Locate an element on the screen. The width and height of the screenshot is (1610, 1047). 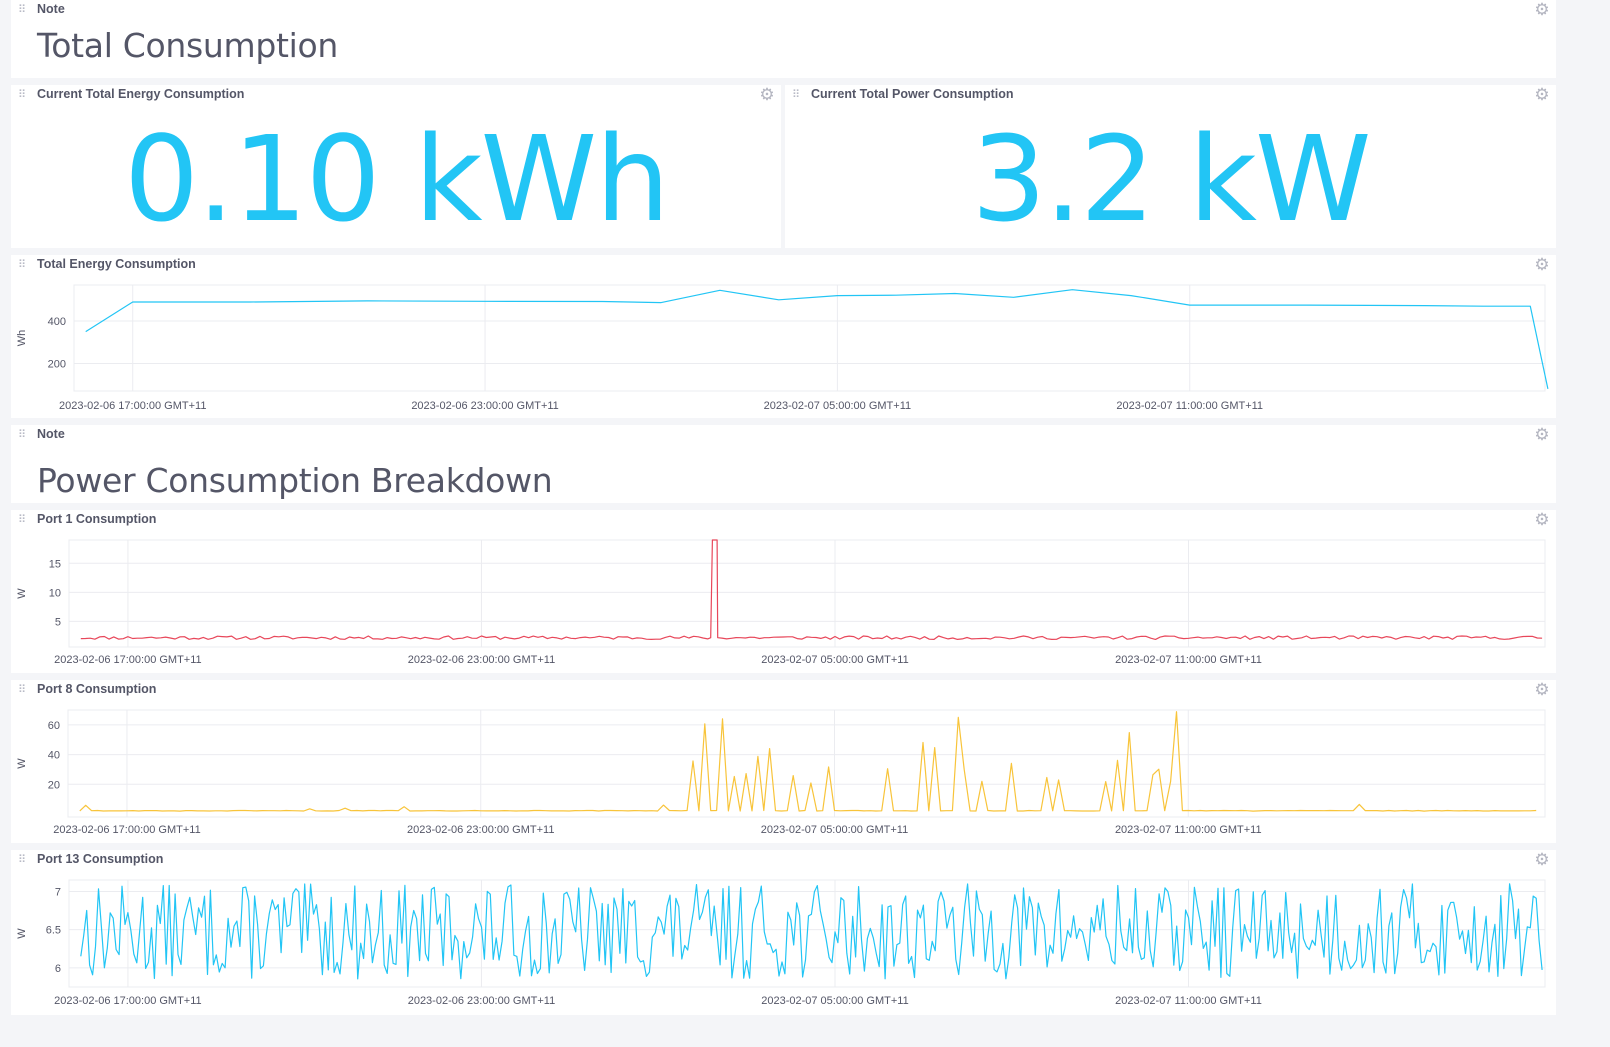
y-tick-label: 6.5 is located at coordinates (53, 931).